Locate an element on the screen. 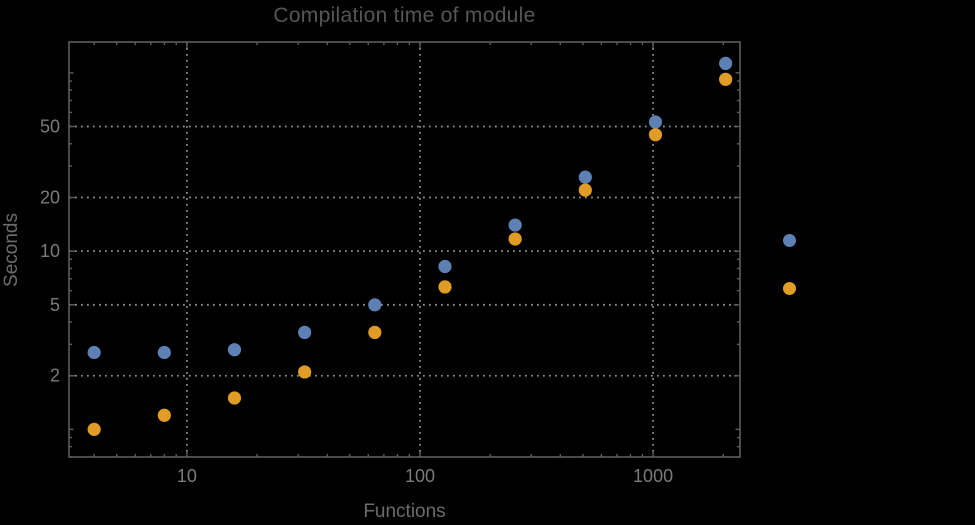 The image size is (975, 525). data-point-series-1-blue-x2048 is located at coordinates (726, 63).